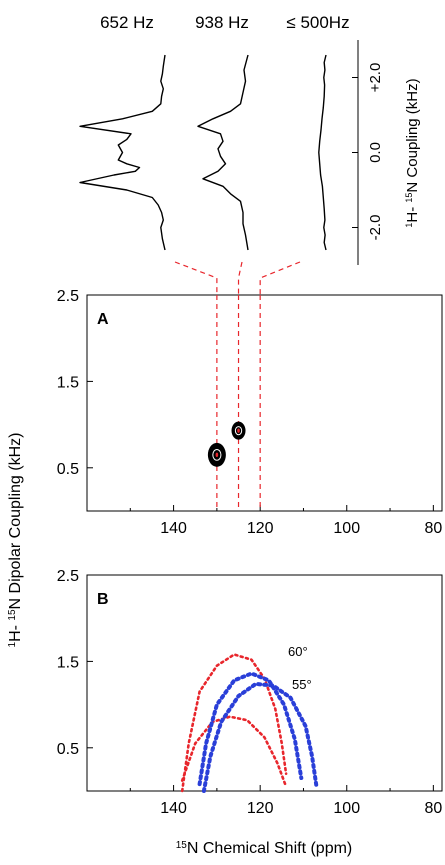  Describe the element at coordinates (16, 540) in the screenshot. I see `y-axis-label: 1H- 15N Dipolar Coupling (kHz)` at that location.